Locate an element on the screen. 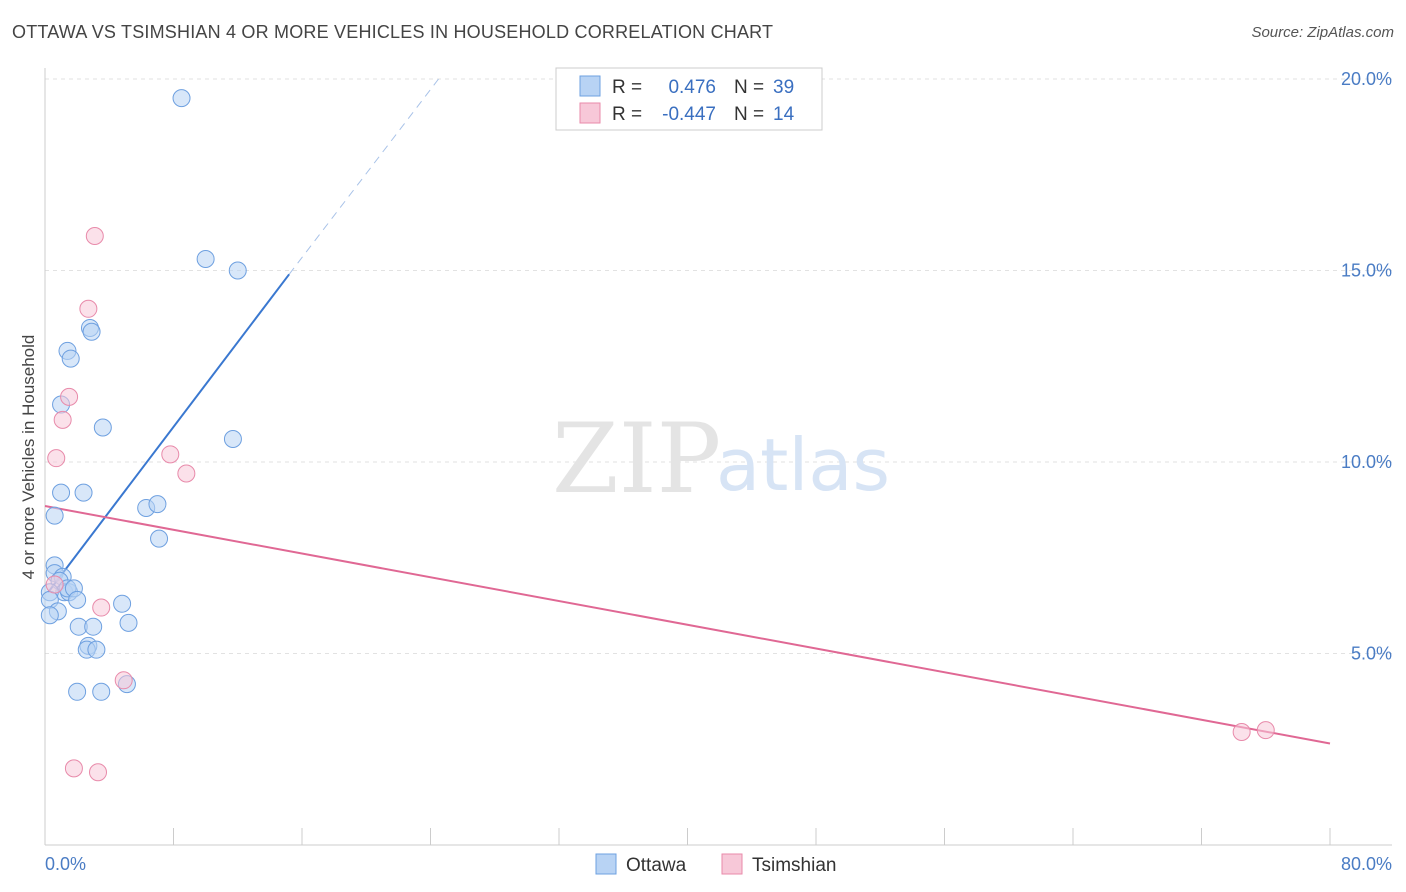 This screenshot has width=1406, height=892. legend-r-value-1: 0.476 is located at coordinates (692, 87).